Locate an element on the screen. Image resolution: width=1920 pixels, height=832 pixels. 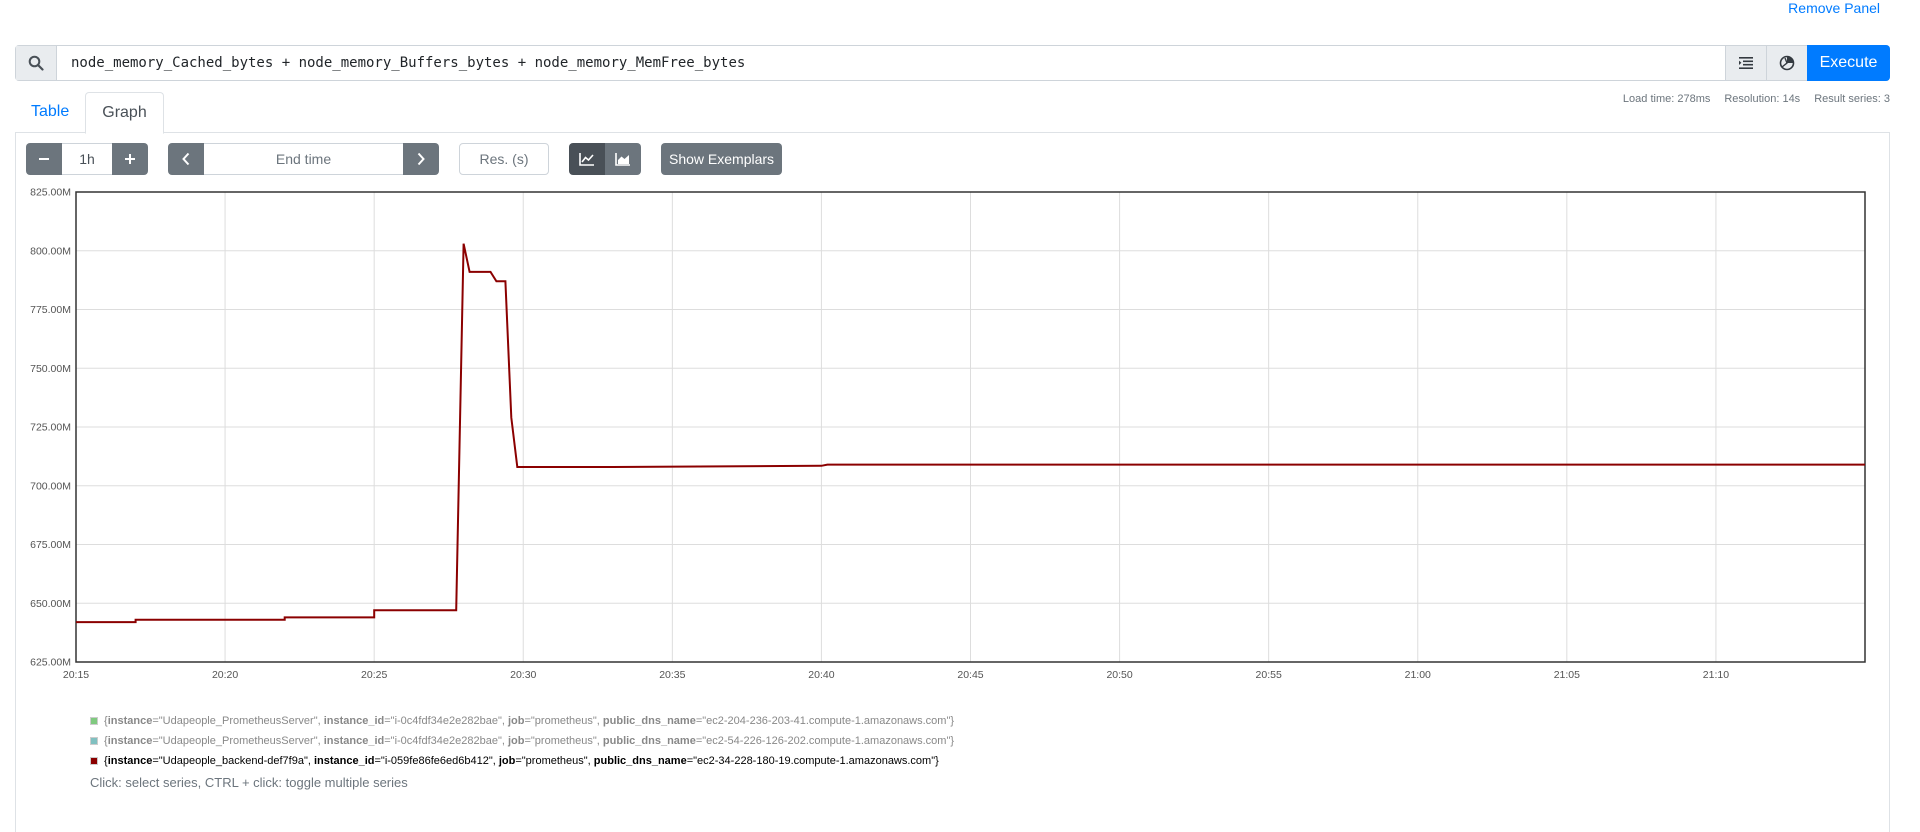
y-tick-label: 725.00M is located at coordinates (50, 428).